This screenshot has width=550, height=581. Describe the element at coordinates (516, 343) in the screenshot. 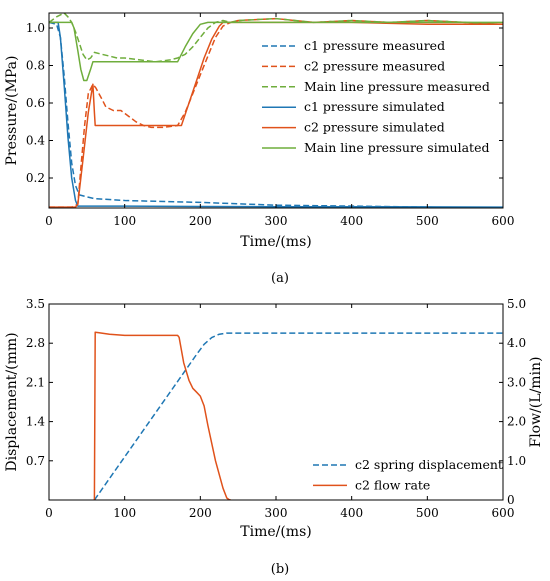

I see `y-right-tick-label: 4.0` at that location.